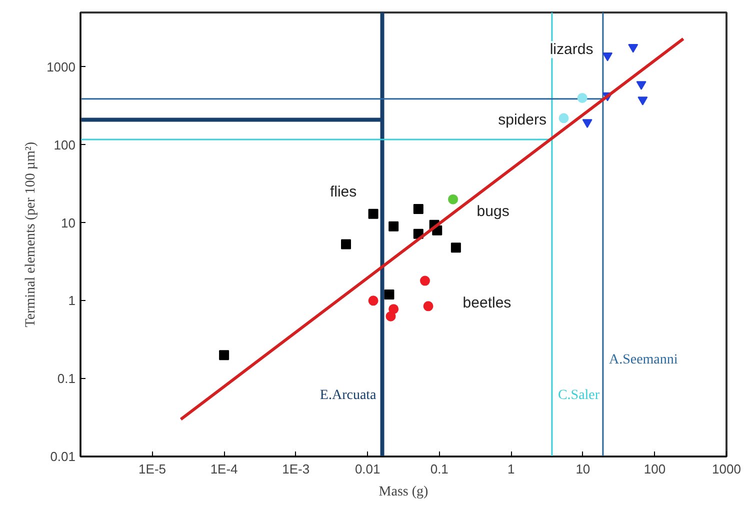  I want to click on x-tick-label: 1E-5, so click(152, 469).